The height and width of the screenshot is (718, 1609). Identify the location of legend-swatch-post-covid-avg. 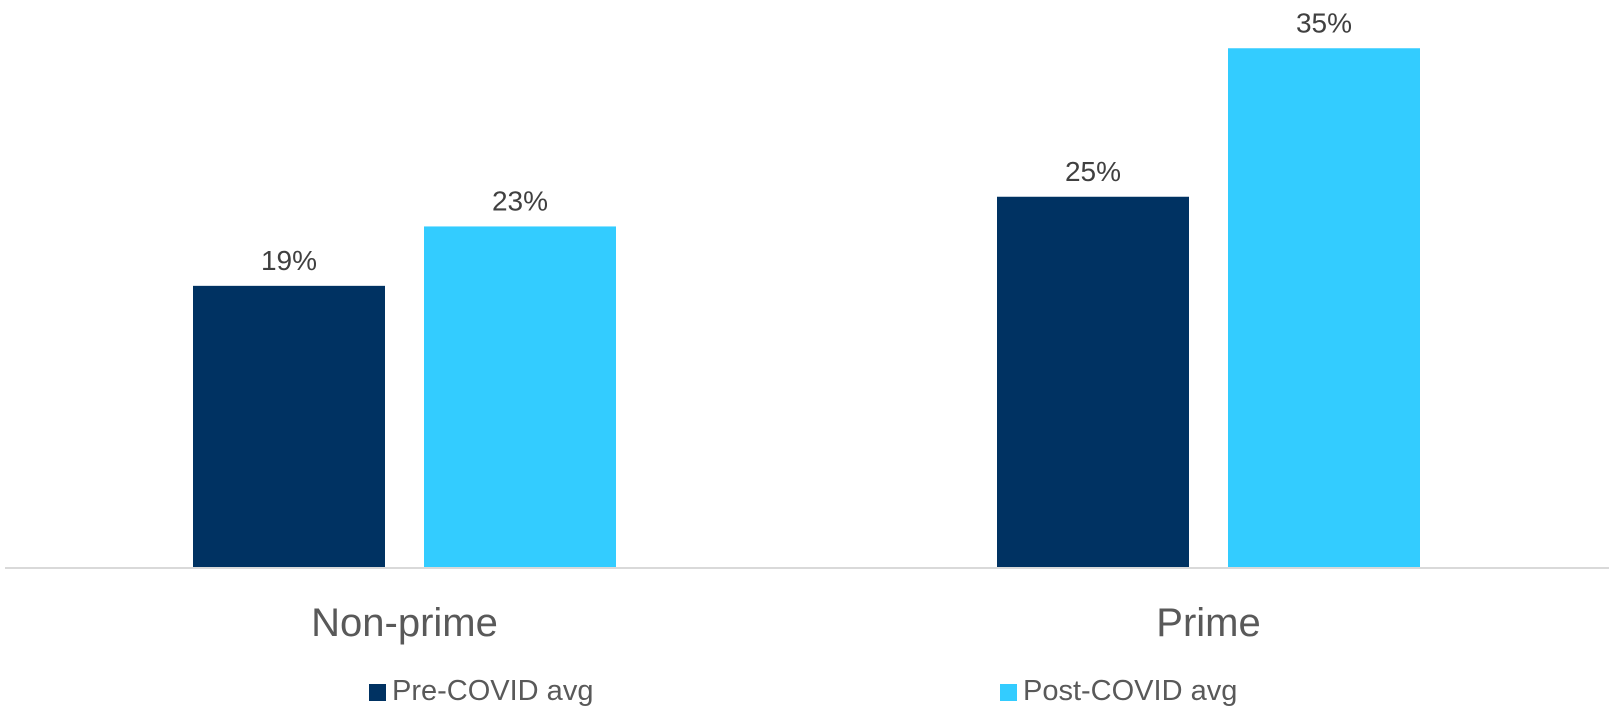
(1008, 692).